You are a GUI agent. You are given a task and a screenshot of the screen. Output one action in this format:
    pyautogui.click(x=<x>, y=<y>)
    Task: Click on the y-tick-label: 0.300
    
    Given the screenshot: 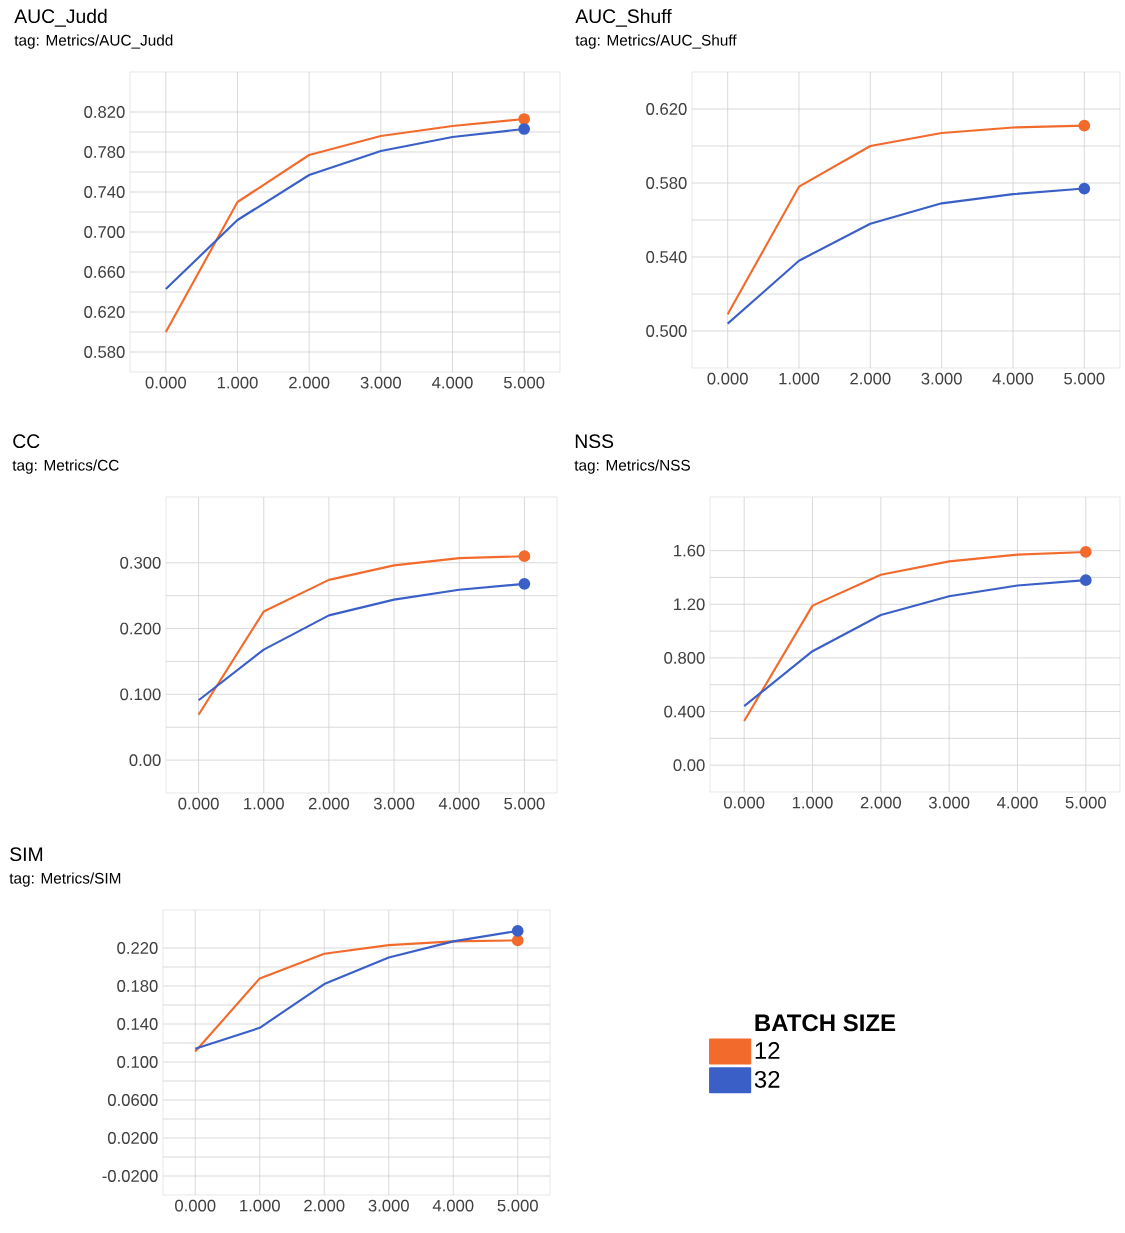 What is the action you would take?
    pyautogui.click(x=140, y=562)
    